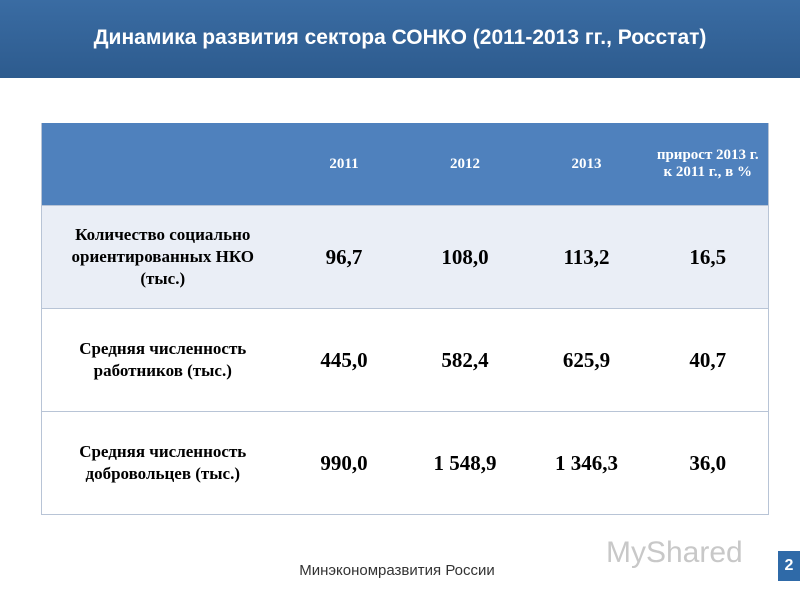 The width and height of the screenshot is (800, 600). Describe the element at coordinates (344, 164) in the screenshot. I see `column-header: 2011` at that location.